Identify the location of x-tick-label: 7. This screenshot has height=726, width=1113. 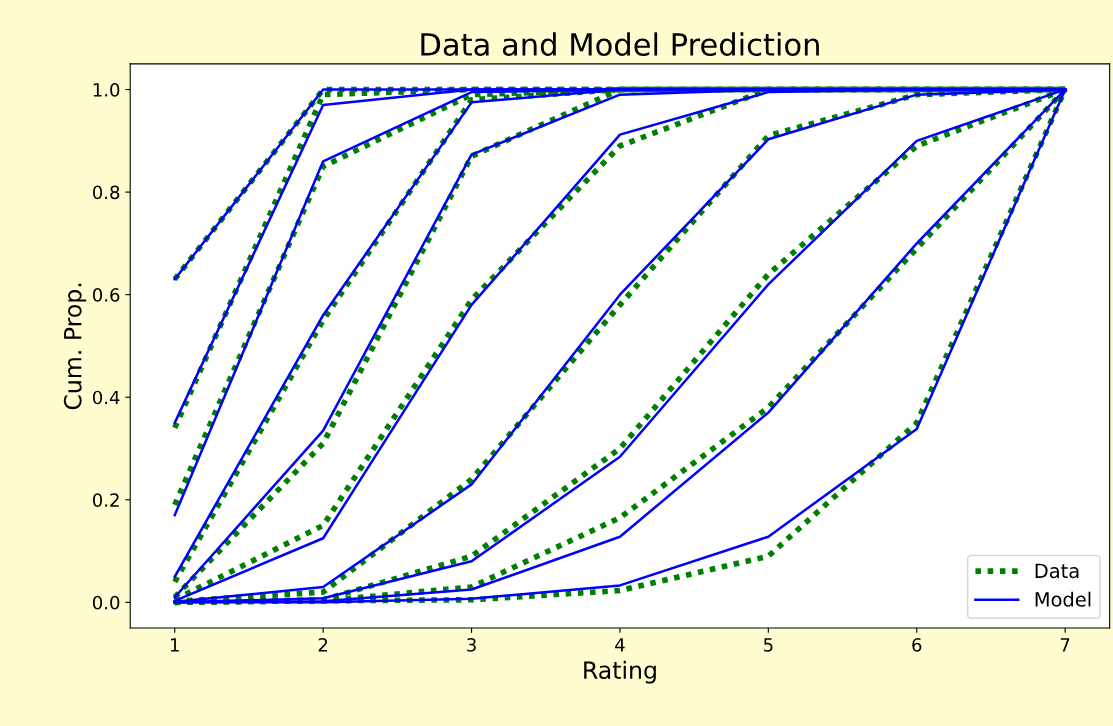
(1065, 645).